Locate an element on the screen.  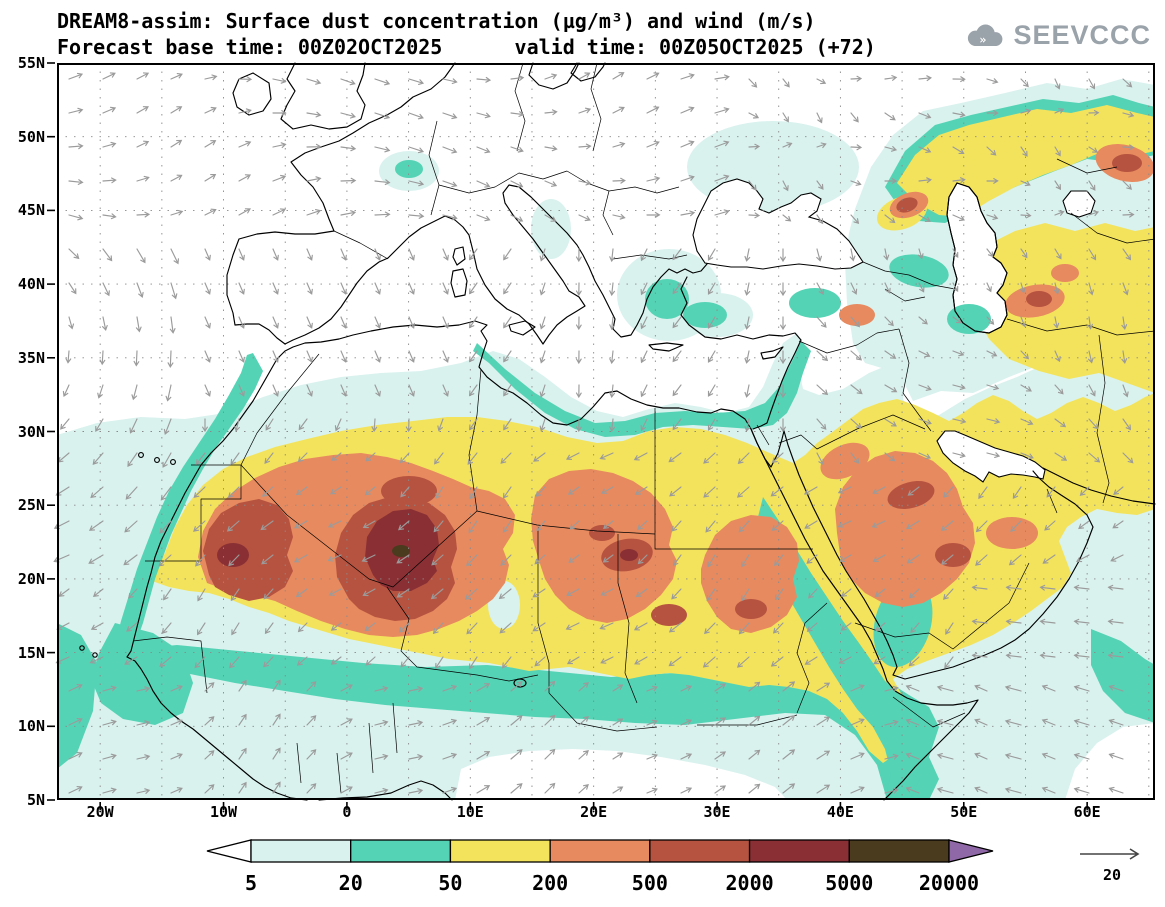
coast-turkey-levant is located at coordinates (741, 353).